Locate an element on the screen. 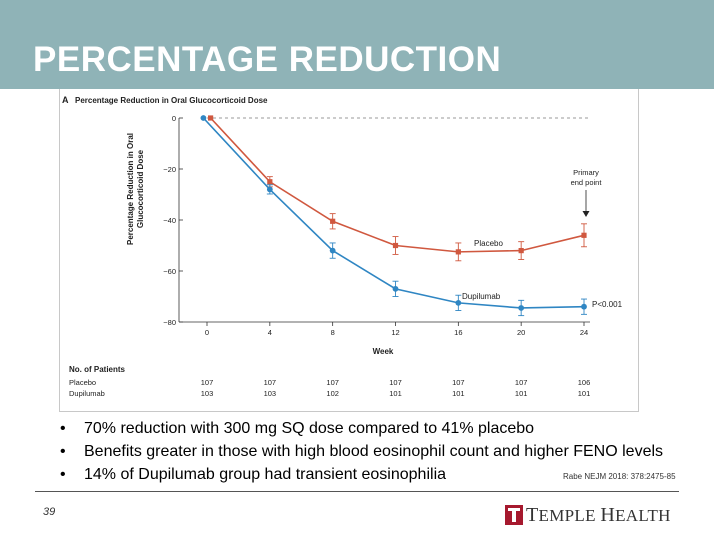 The width and height of the screenshot is (714, 535). y-axis-label-line-2: Glucocorticoid Dose is located at coordinates (140, 188).